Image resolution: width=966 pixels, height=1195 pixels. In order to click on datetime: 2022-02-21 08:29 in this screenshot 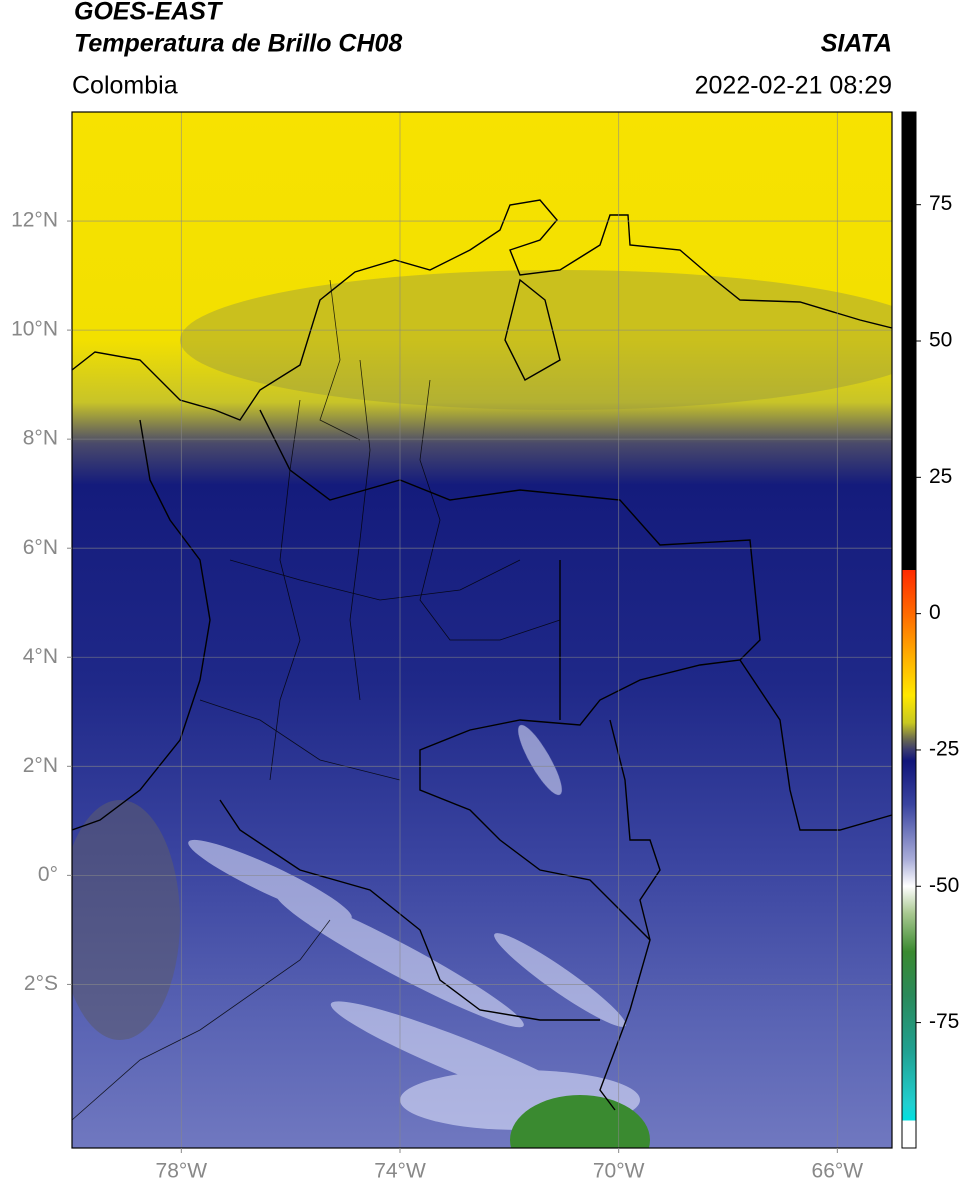, I will do `click(793, 86)`.